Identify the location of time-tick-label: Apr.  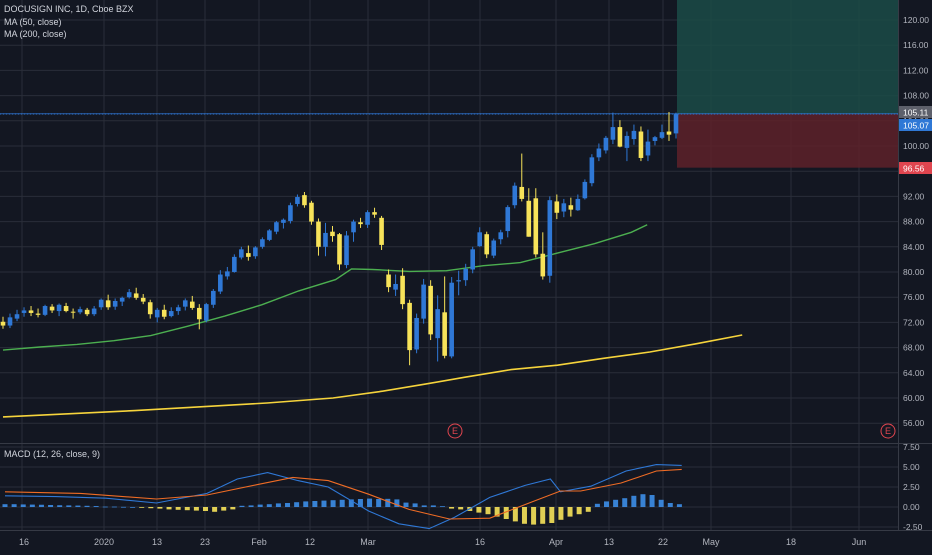
(556, 542).